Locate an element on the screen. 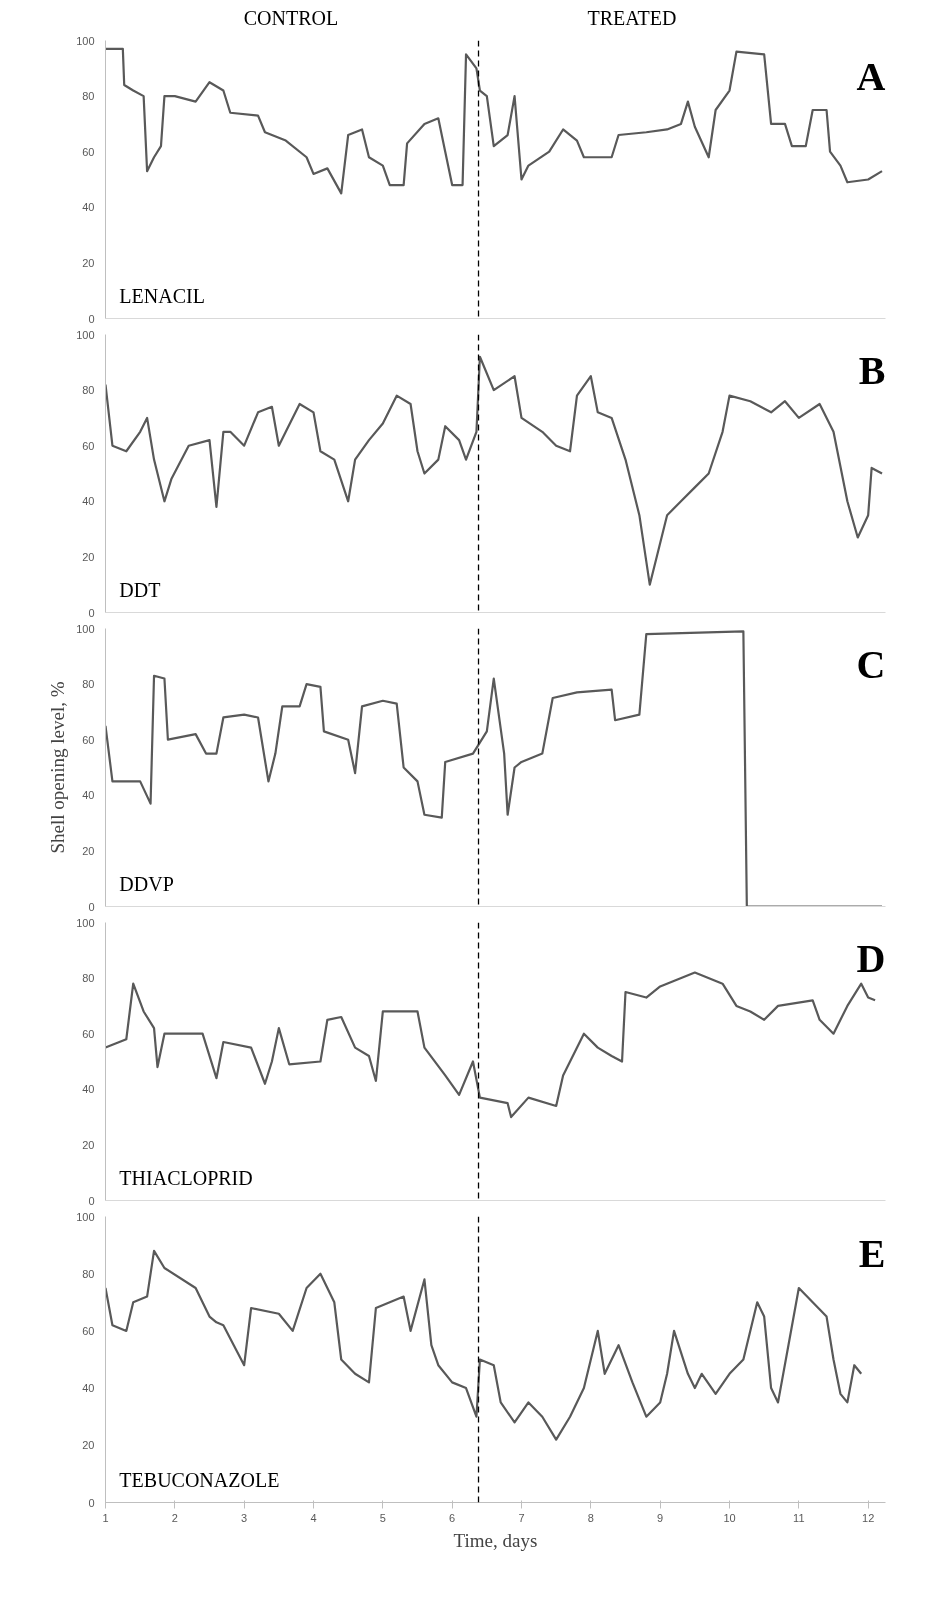 This screenshot has height=1604, width=930. annotation: B is located at coordinates (872, 371).